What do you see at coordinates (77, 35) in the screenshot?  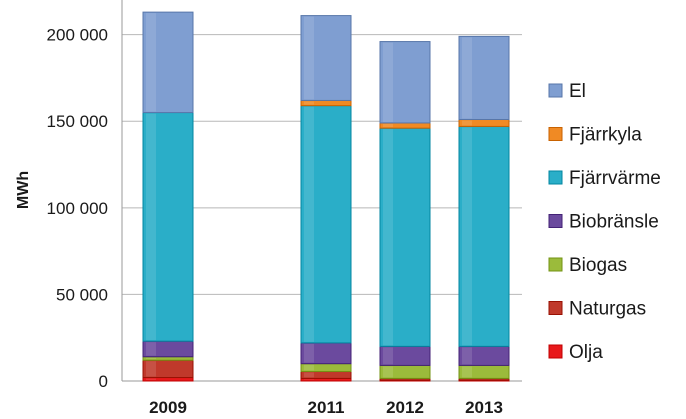 I see `y-tick-label: 200 000` at bounding box center [77, 35].